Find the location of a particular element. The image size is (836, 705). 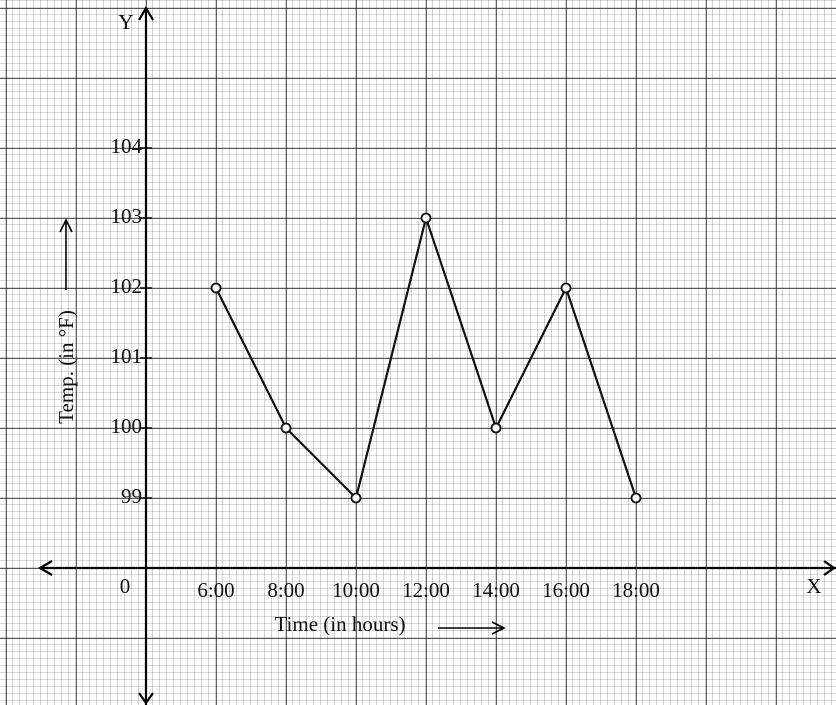

origin-label: 0 is located at coordinates (125, 586).